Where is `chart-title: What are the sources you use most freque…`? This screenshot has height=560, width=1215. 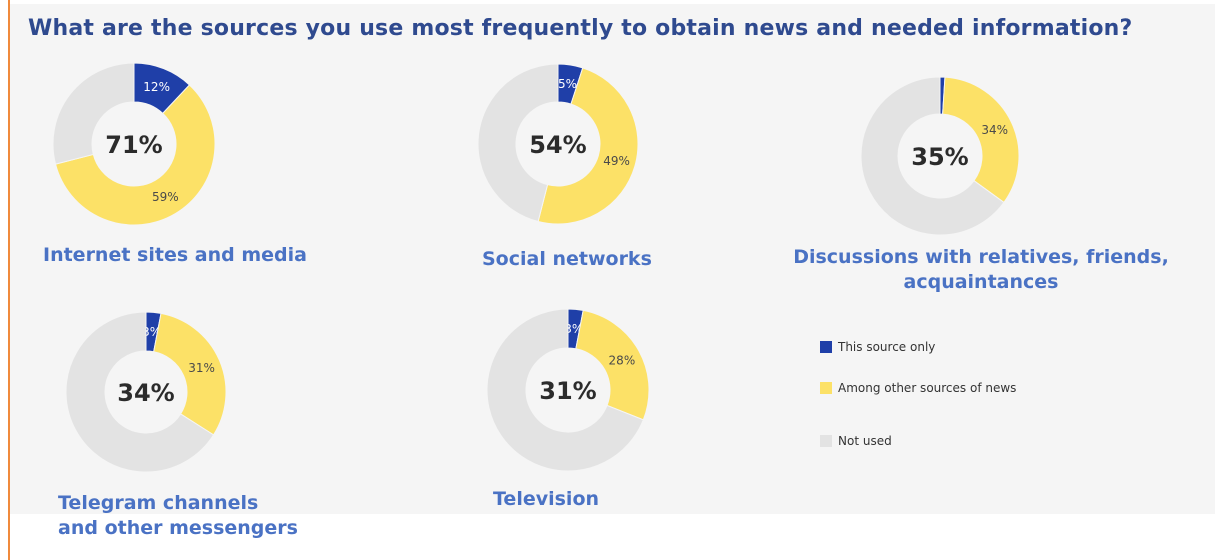 chart-title: What are the sources you use most freque… is located at coordinates (580, 28).